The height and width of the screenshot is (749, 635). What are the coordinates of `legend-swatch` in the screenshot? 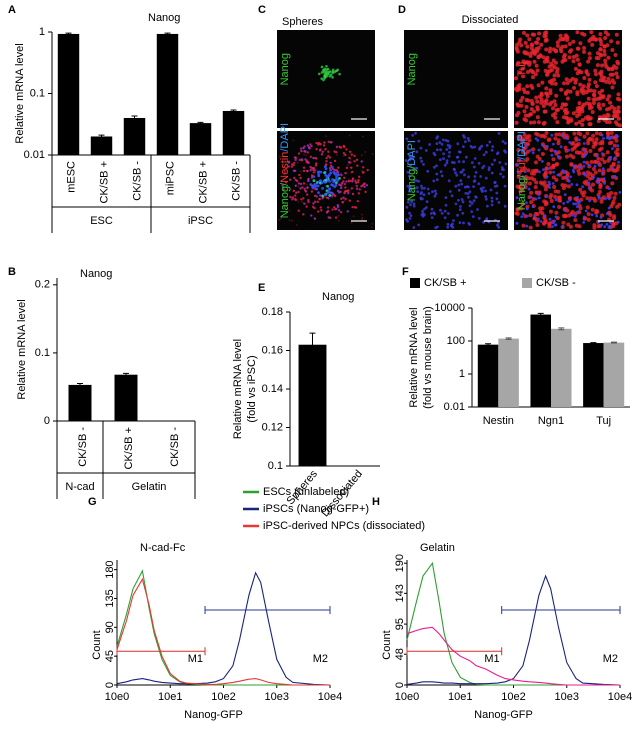 It's located at (527, 283).